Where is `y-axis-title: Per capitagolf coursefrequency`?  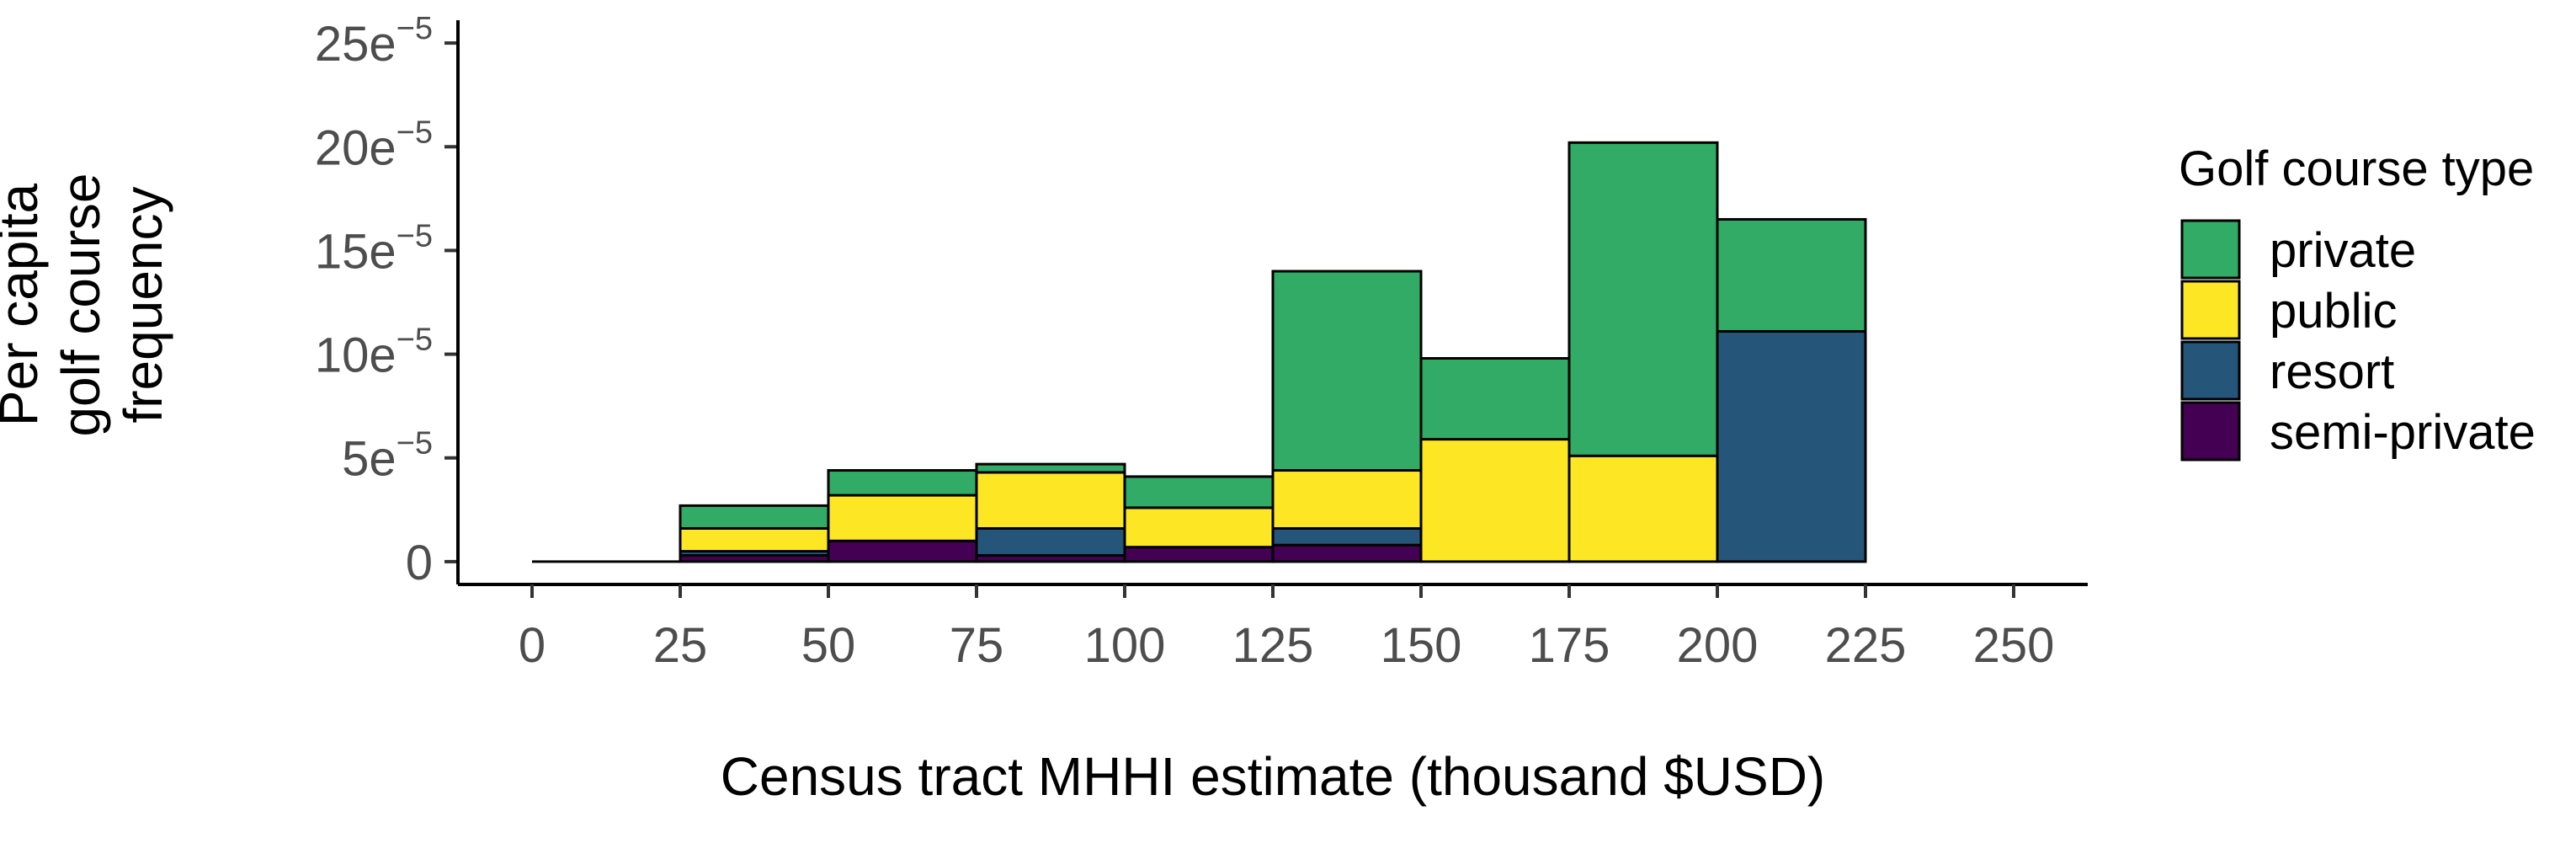
y-axis-title: Per capitagolf coursefrequency is located at coordinates (87, 304).